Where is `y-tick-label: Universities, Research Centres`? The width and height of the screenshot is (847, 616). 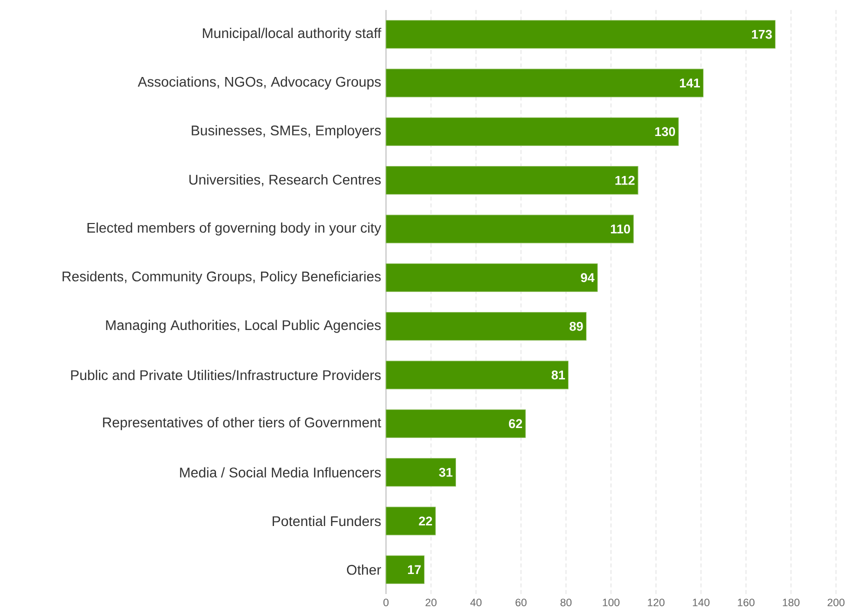 y-tick-label: Universities, Research Centres is located at coordinates (285, 180).